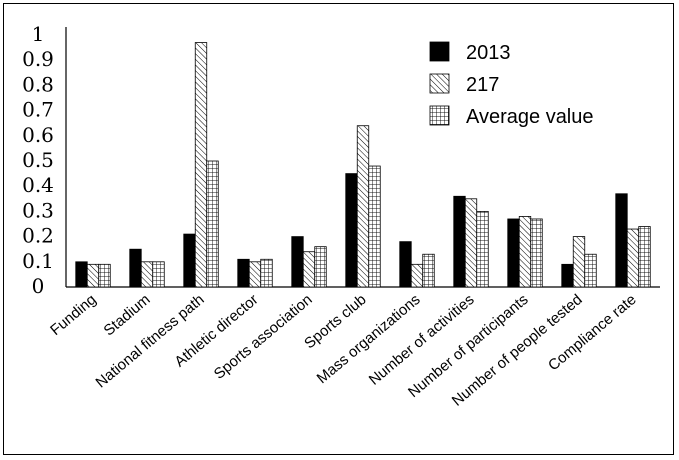 The width and height of the screenshot is (679, 460). Describe the element at coordinates (488, 53) in the screenshot. I see `legend-label: 2013` at that location.